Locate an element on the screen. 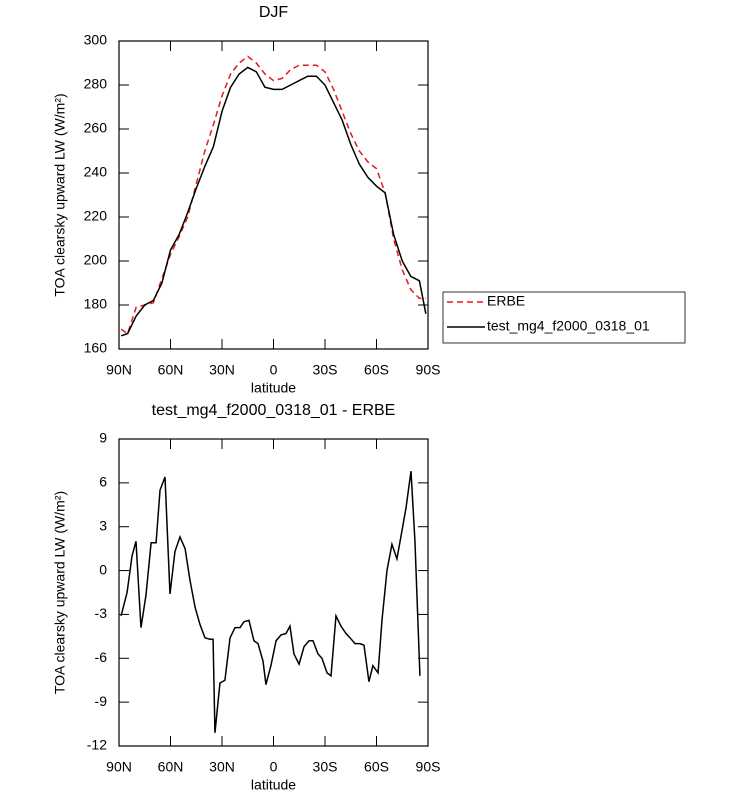 The image size is (732, 801). y-tick-label: 0 is located at coordinates (103, 569).